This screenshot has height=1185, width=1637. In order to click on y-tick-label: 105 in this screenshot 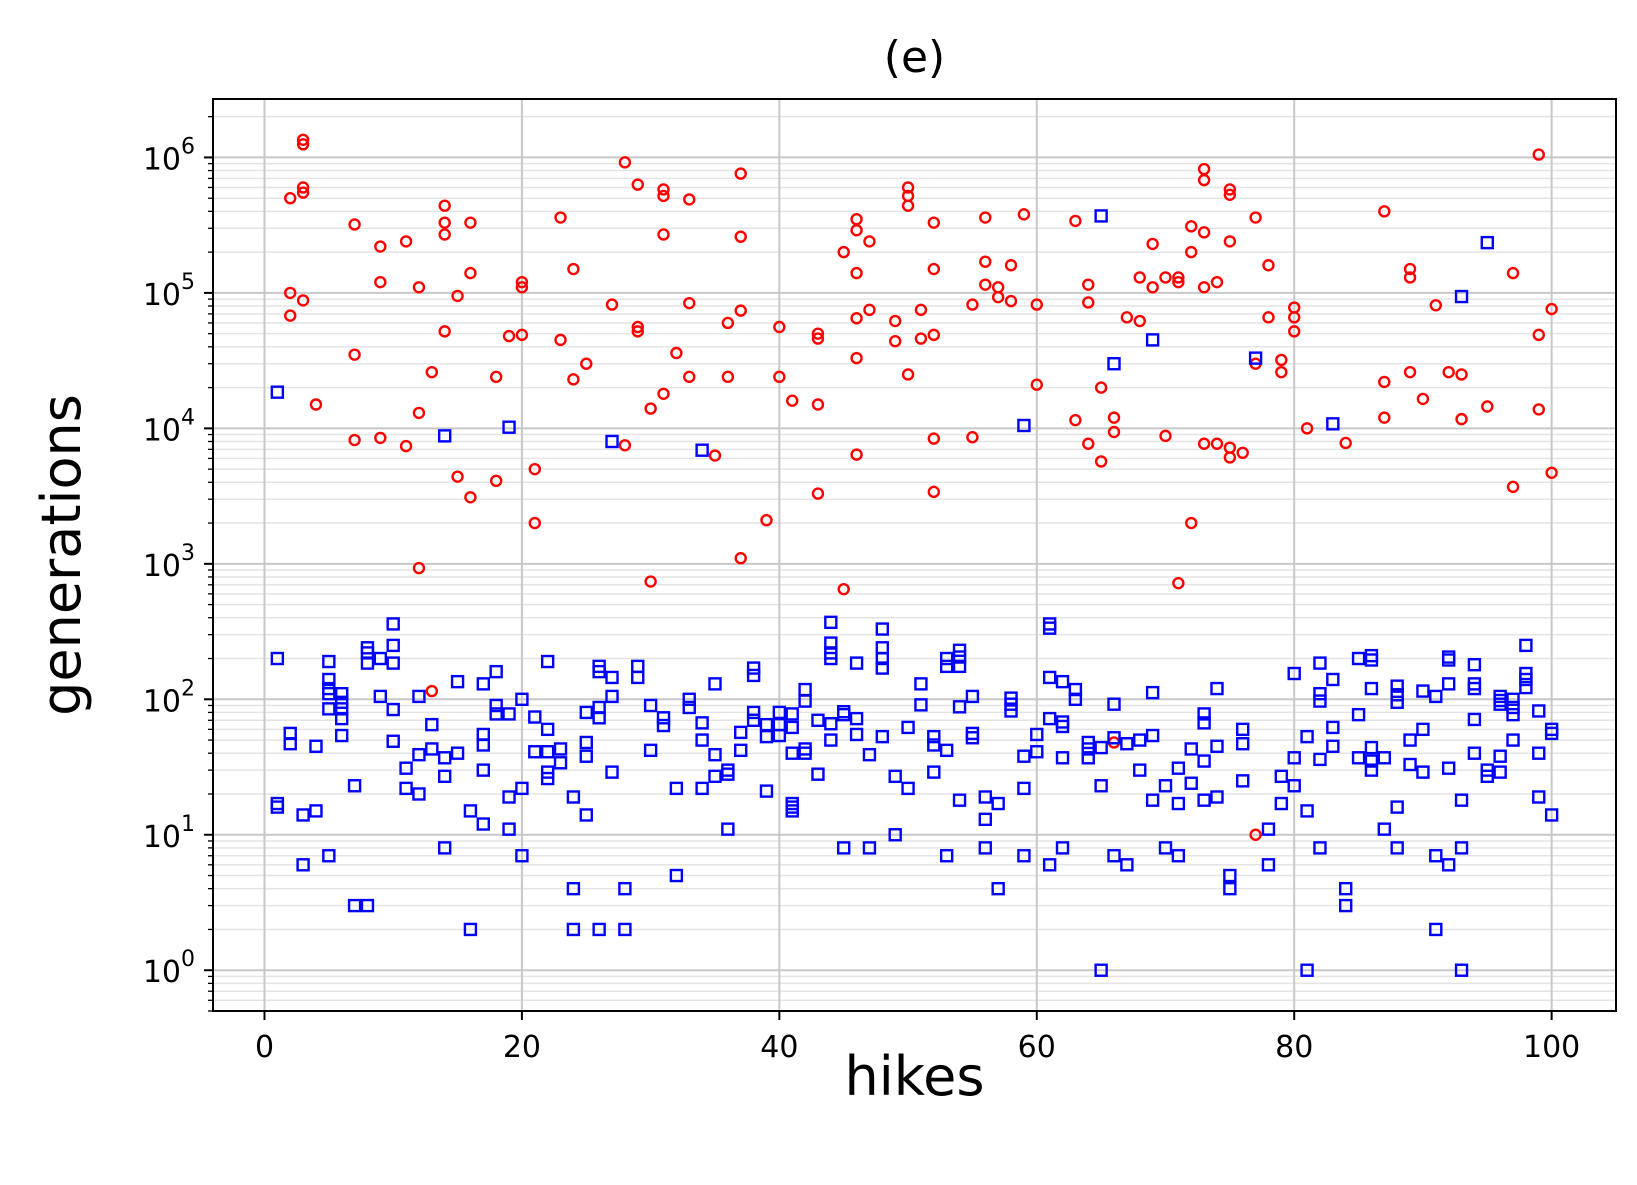, I will do `click(169, 291)`.